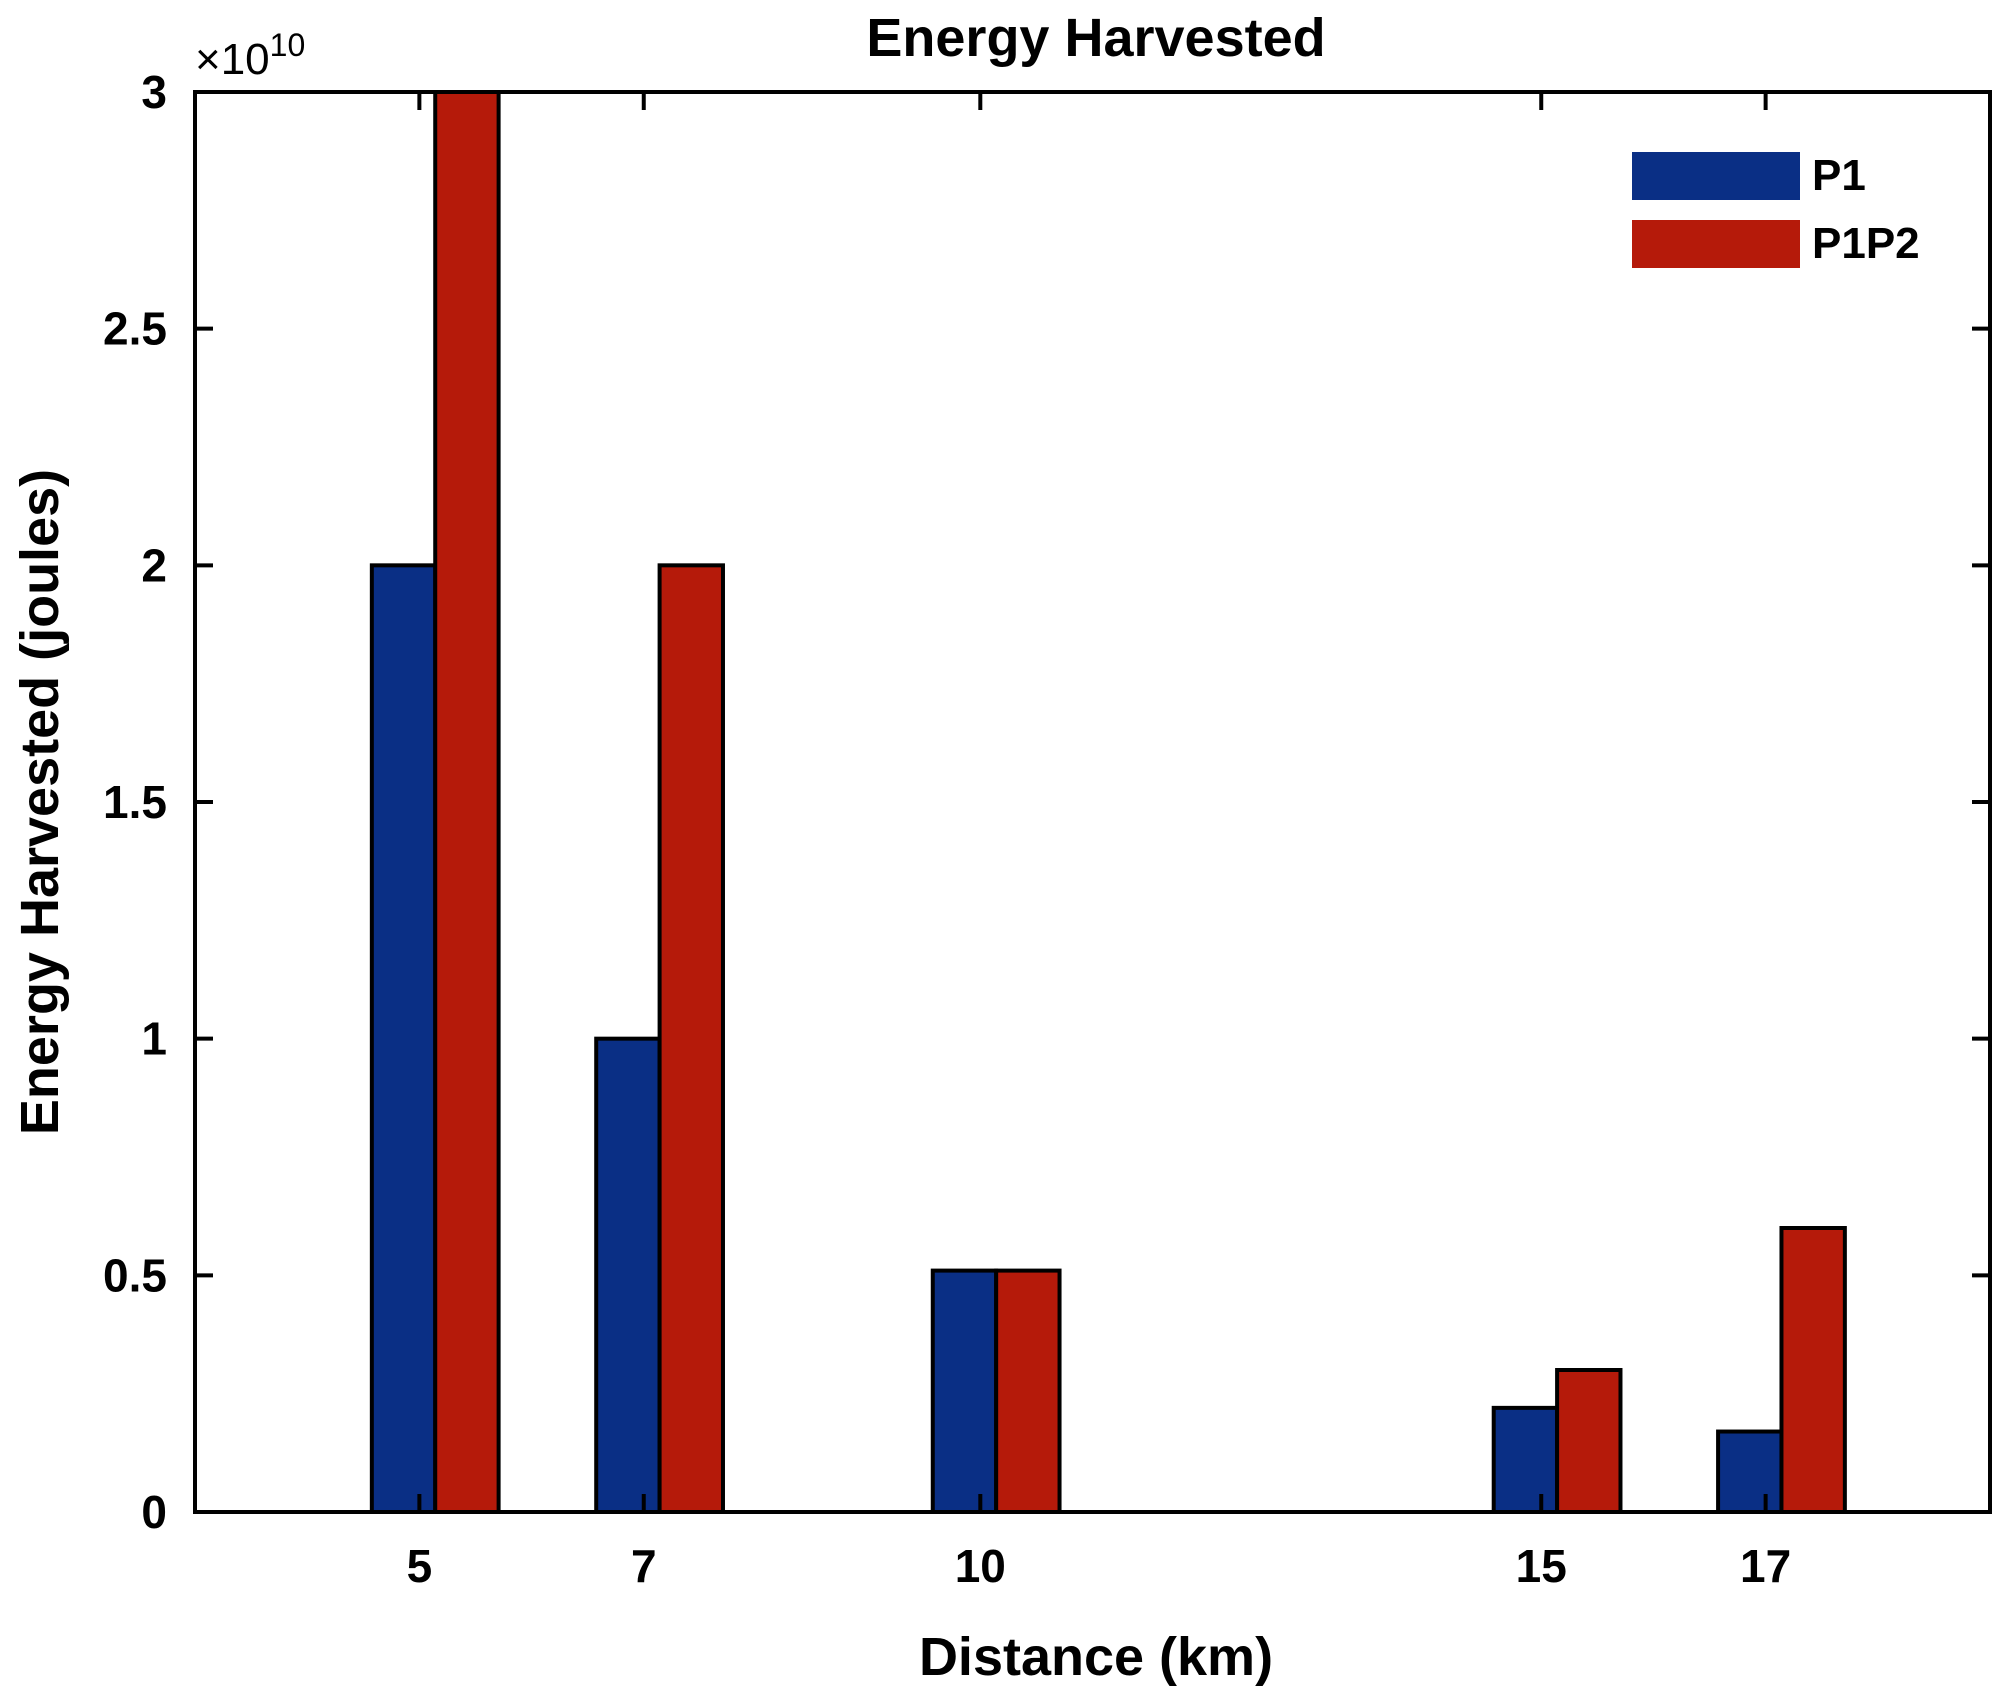 Image resolution: width=2000 pixels, height=1698 pixels. Describe the element at coordinates (232, 59) in the screenshot. I see `y-multiplier-base: ×10` at that location.